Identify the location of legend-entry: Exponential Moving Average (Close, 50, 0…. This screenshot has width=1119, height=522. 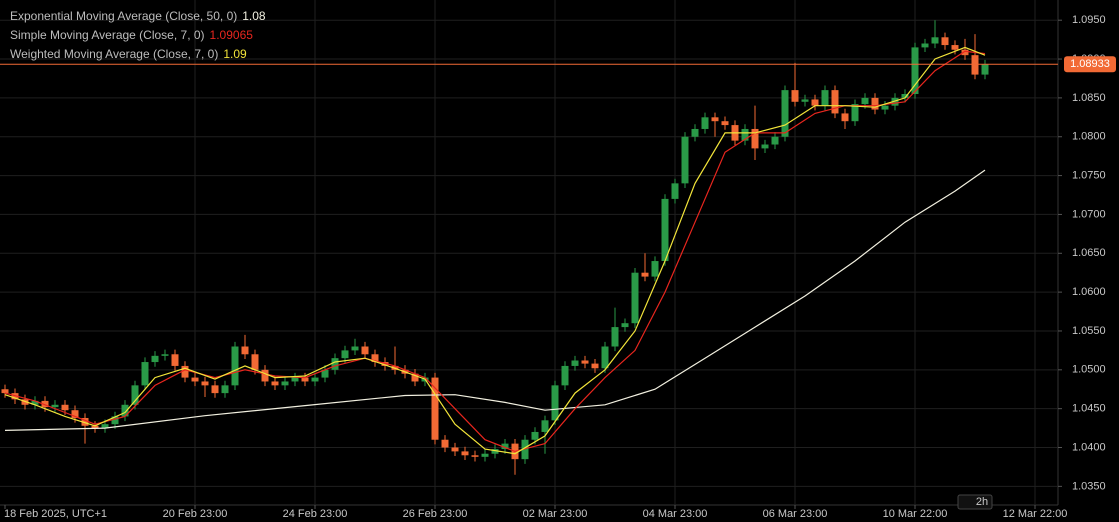
(138, 16).